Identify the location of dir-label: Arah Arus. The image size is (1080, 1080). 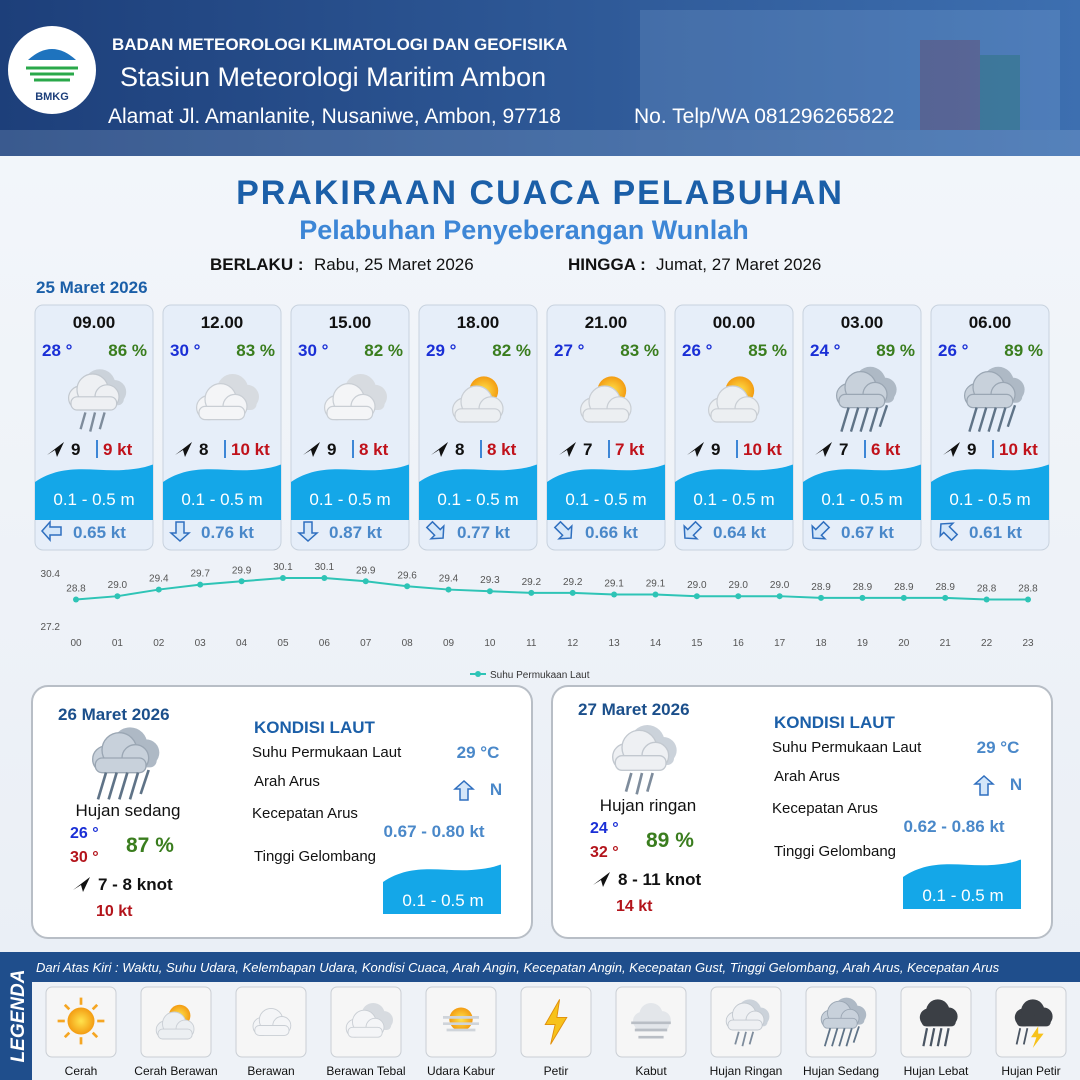
(287, 781).